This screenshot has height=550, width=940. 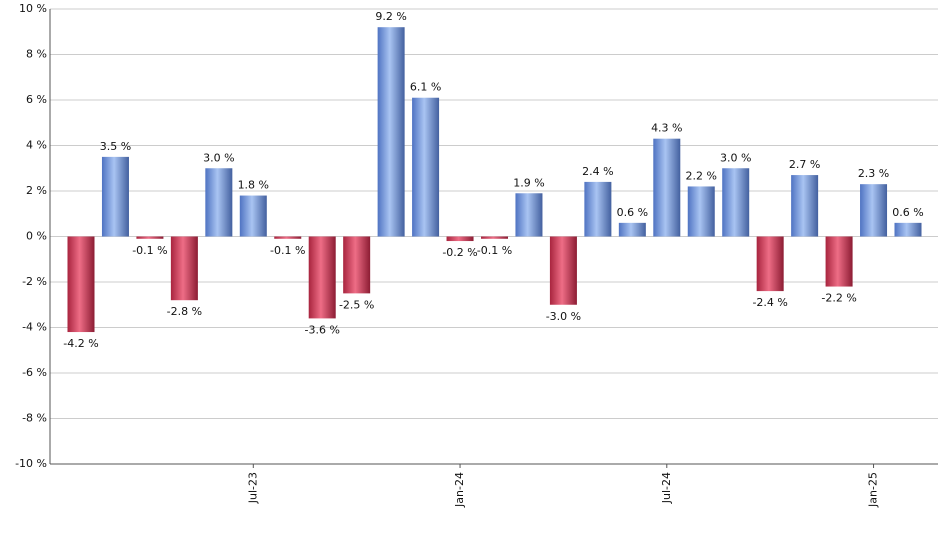 What do you see at coordinates (34, 418) in the screenshot?
I see `y-tick-label: -8 %` at bounding box center [34, 418].